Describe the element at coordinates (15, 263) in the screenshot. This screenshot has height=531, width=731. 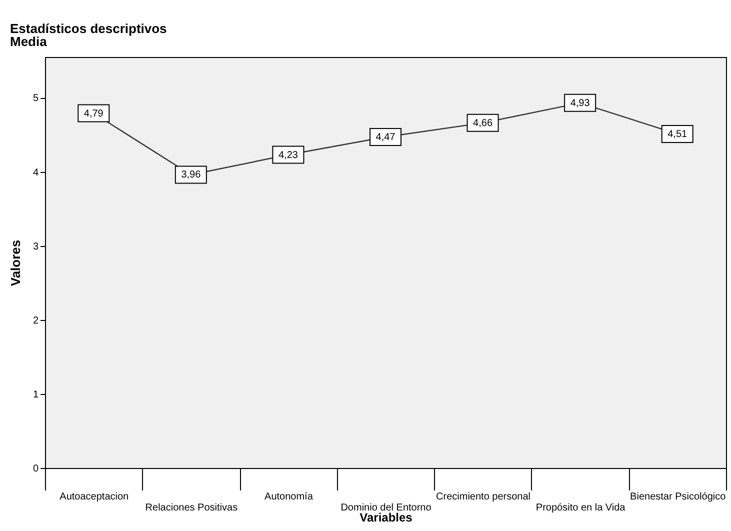
I see `y-axis-title: Valores` at that location.